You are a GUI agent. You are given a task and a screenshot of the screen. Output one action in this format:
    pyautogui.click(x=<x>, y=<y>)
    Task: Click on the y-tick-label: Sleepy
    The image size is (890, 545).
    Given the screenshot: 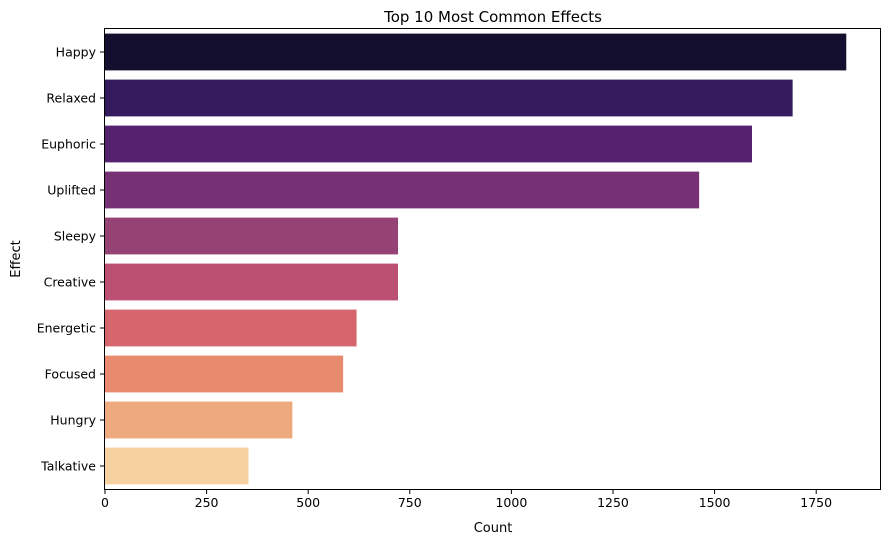 What is the action you would take?
    pyautogui.click(x=75, y=236)
    